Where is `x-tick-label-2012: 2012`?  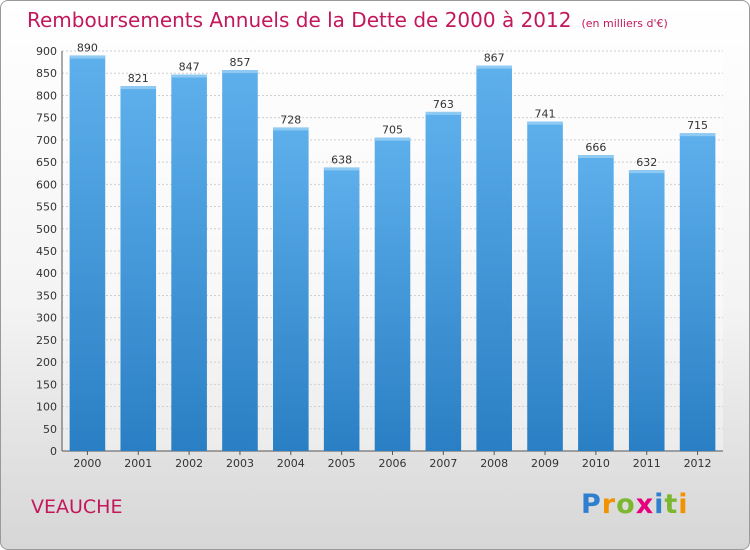 x-tick-label-2012: 2012 is located at coordinates (698, 463).